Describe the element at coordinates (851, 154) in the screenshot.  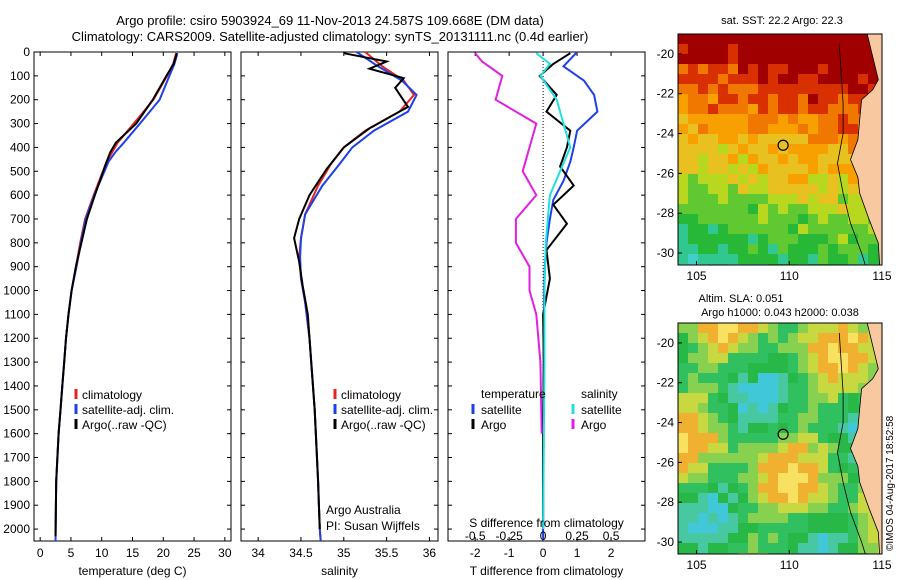
I see `sst_map-isobath` at that location.